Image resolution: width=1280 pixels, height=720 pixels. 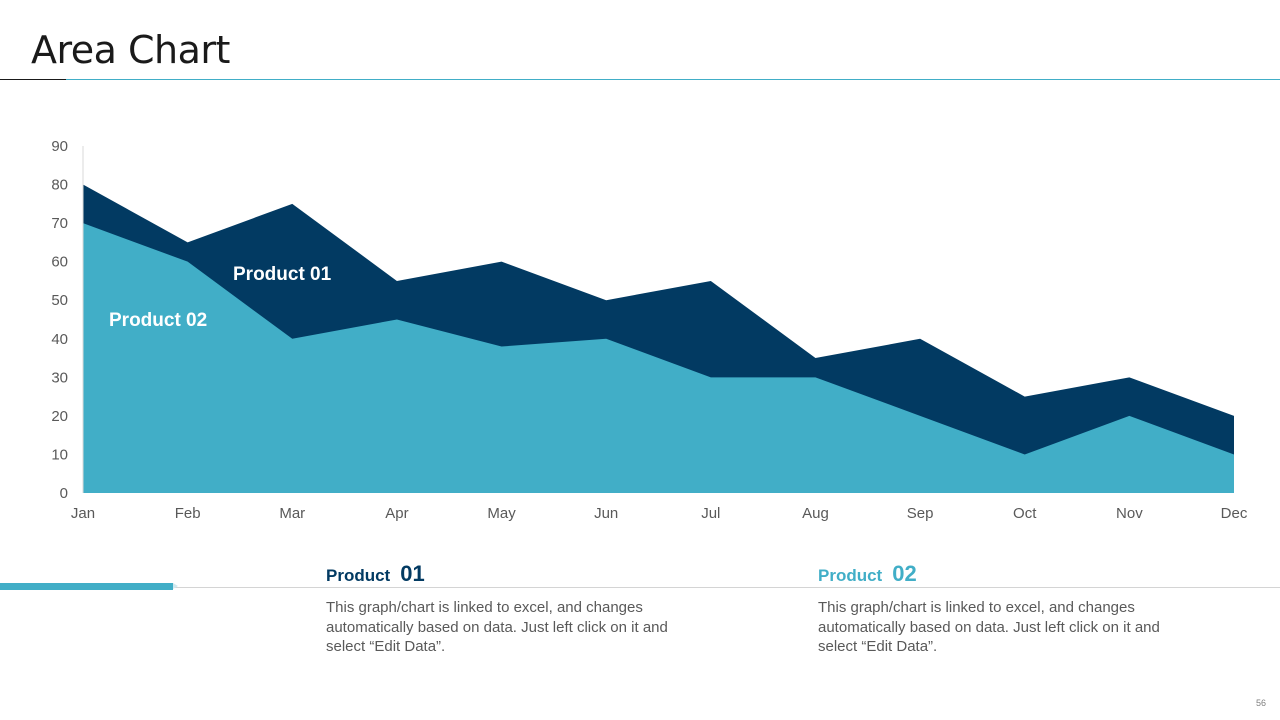 What do you see at coordinates (59, 454) in the screenshot?
I see `y-tick-label: 10` at bounding box center [59, 454].